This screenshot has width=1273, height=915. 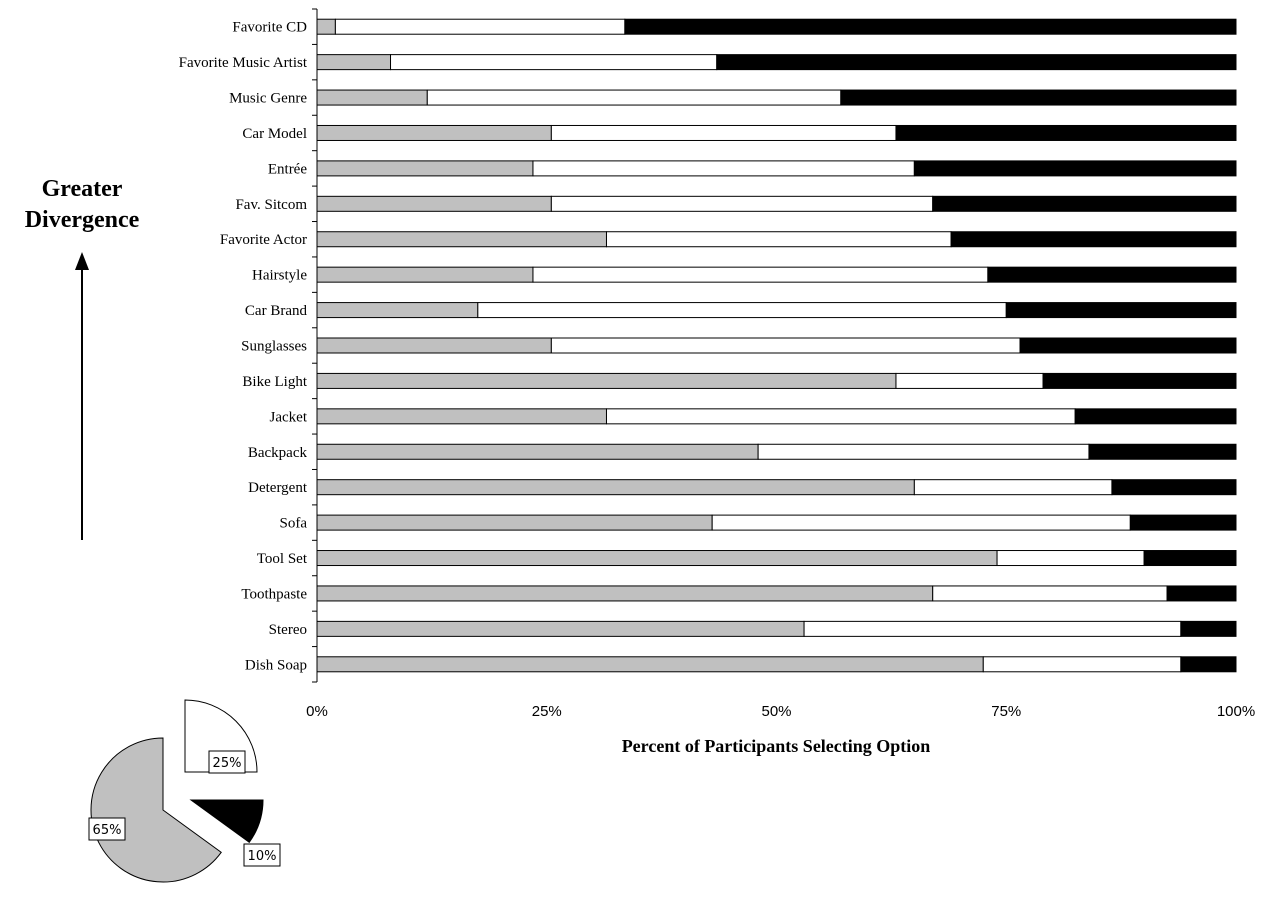 I want to click on category-label: Detergent, so click(x=278, y=488).